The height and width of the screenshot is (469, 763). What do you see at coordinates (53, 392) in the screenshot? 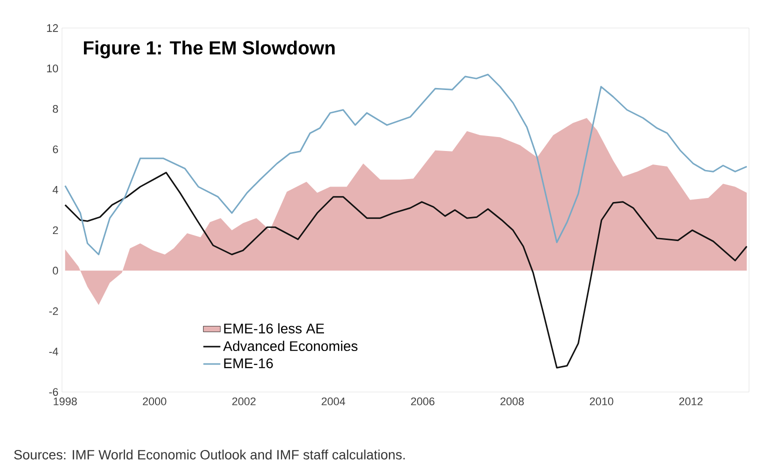
I see `y-tick-label: -6` at bounding box center [53, 392].